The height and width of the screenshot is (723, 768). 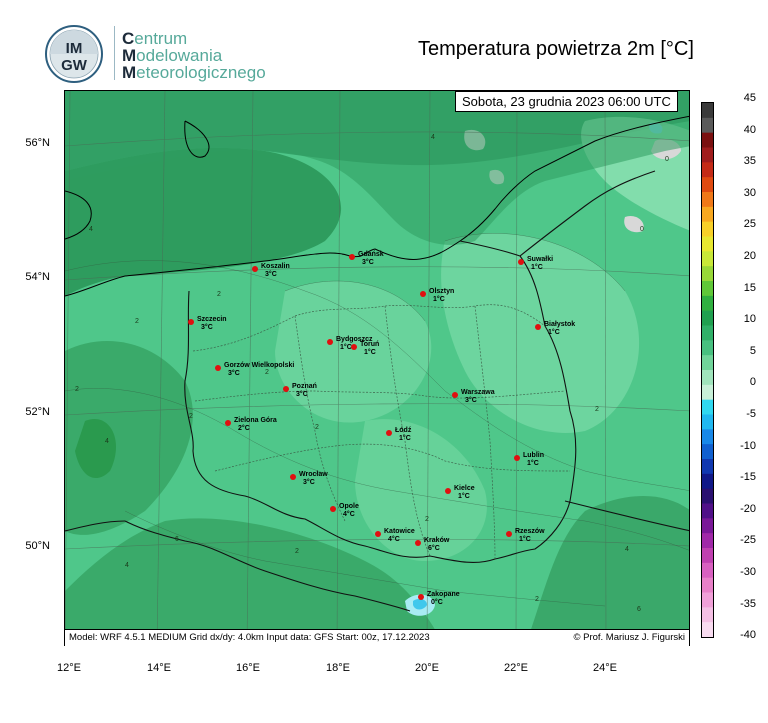 I want to click on city-name: Szczecin, so click(x=212, y=319).